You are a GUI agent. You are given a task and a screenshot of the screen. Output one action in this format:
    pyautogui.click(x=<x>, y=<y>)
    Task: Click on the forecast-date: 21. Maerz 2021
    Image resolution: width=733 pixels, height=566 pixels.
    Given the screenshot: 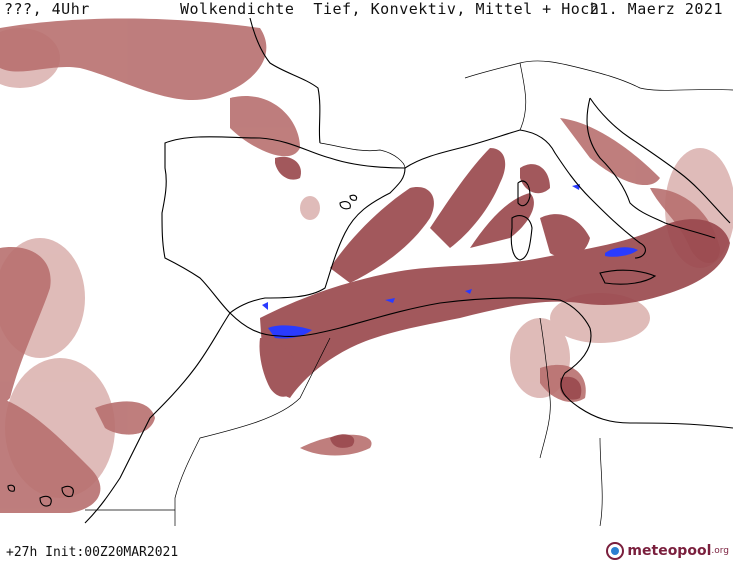 What is the action you would take?
    pyautogui.click(x=656, y=9)
    